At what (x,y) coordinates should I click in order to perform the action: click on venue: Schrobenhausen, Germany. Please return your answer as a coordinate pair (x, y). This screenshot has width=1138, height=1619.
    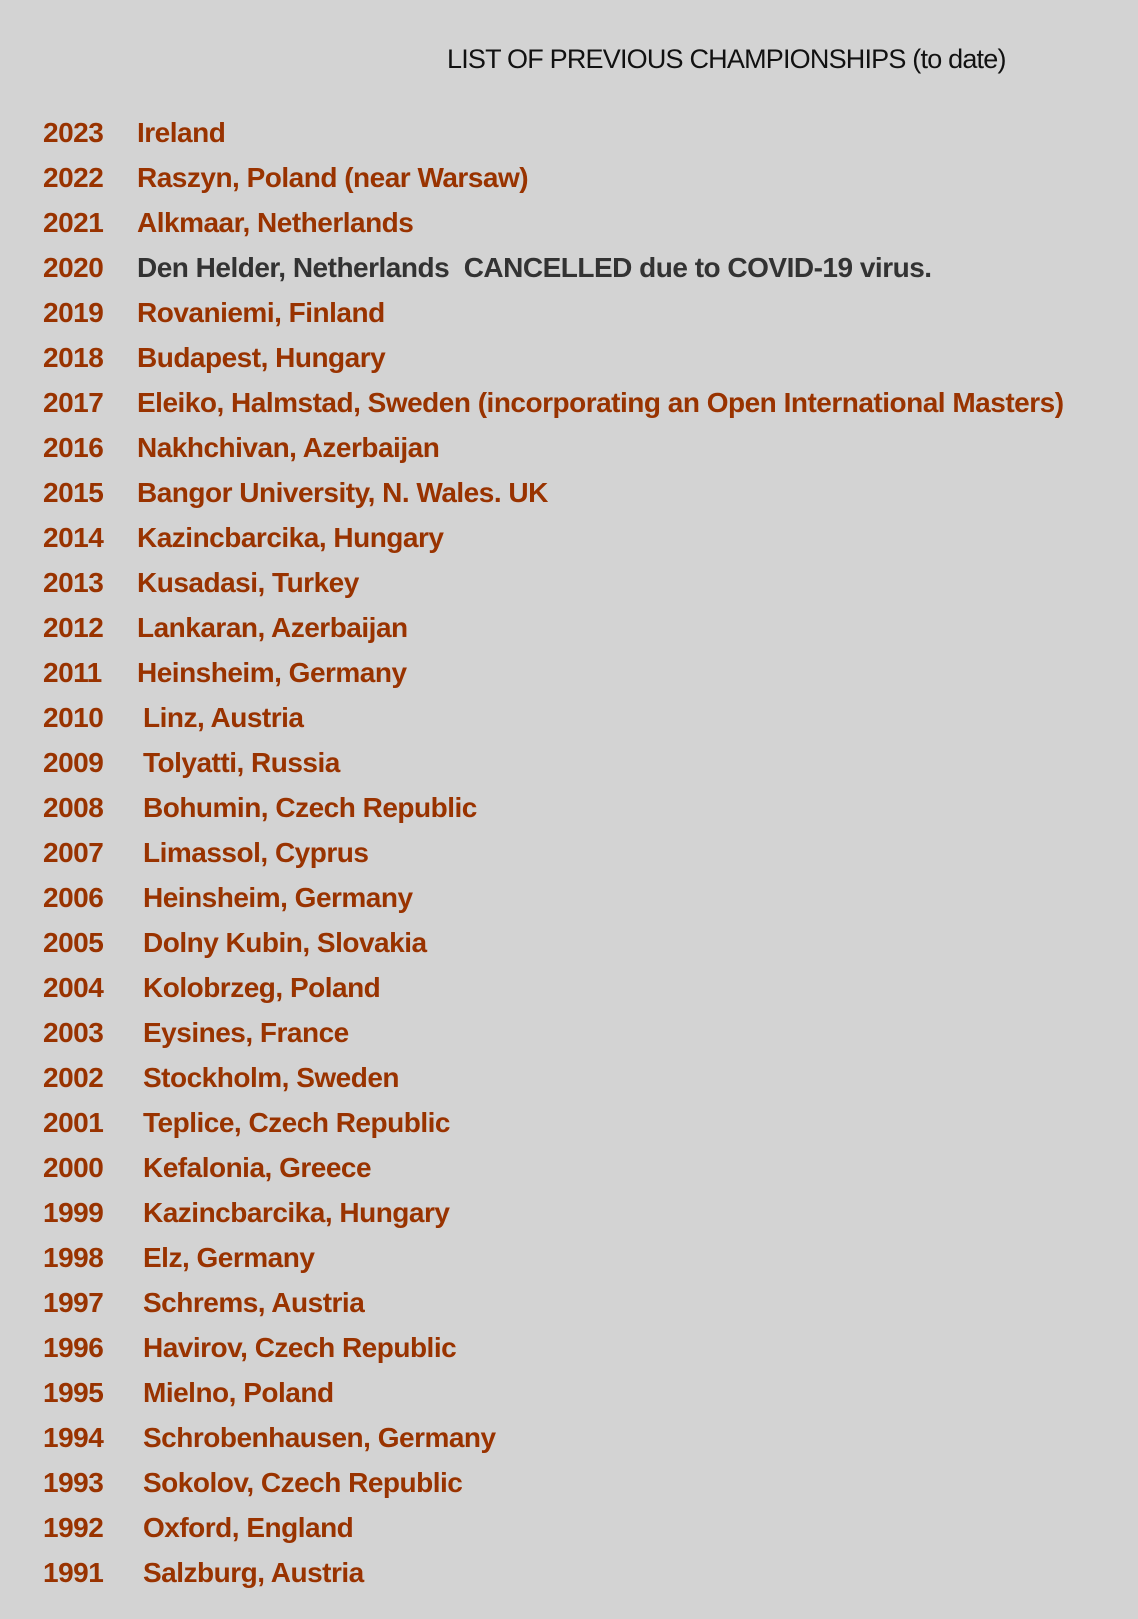
    Looking at the image, I should click on (319, 1437).